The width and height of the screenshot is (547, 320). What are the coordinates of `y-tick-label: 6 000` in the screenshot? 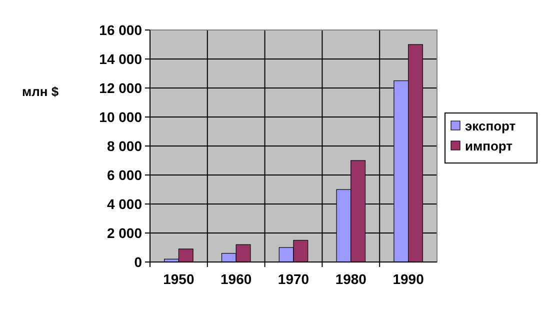 It's located at (124, 174).